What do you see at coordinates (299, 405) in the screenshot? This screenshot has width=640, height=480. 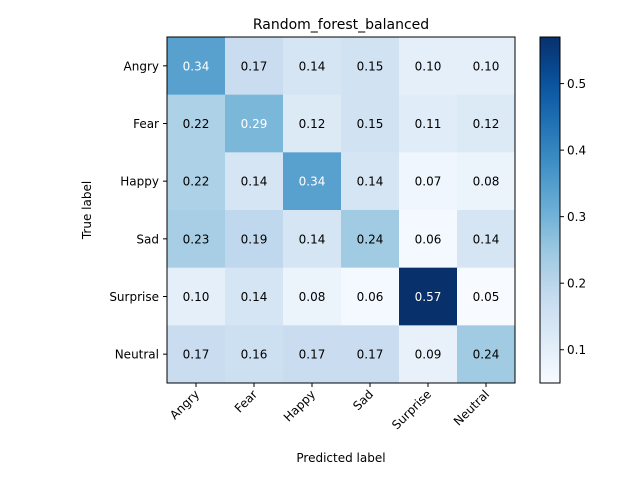 I see `x-tick-label: Happy` at bounding box center [299, 405].